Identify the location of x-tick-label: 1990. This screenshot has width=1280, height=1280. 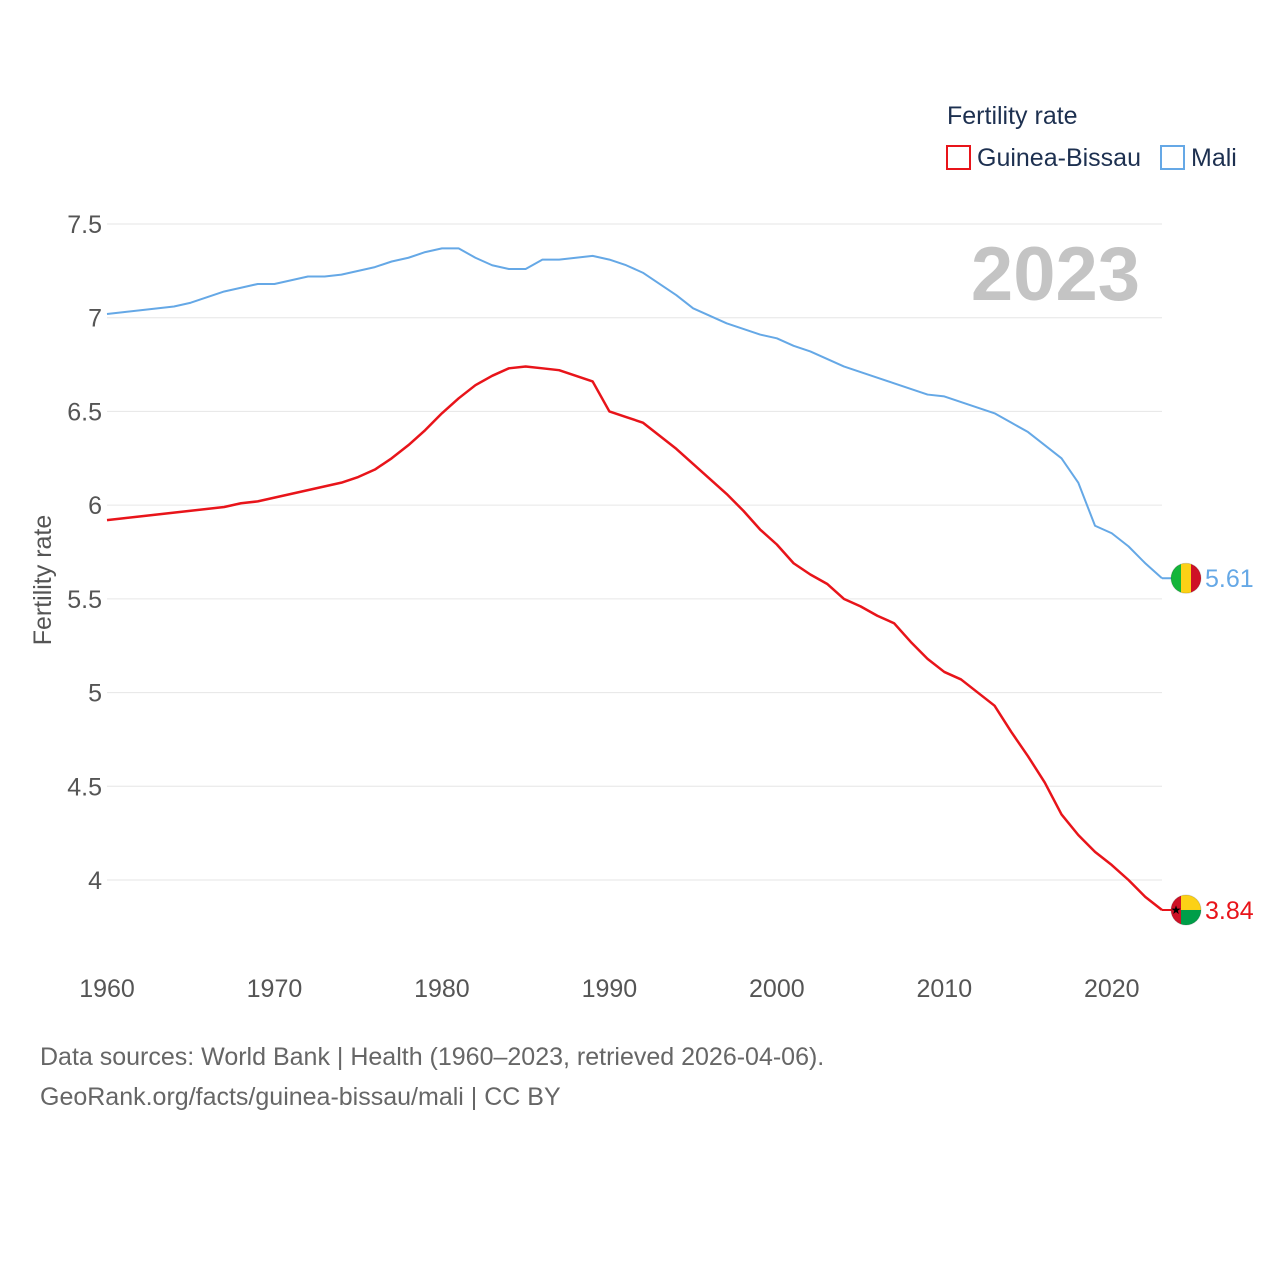
(610, 989).